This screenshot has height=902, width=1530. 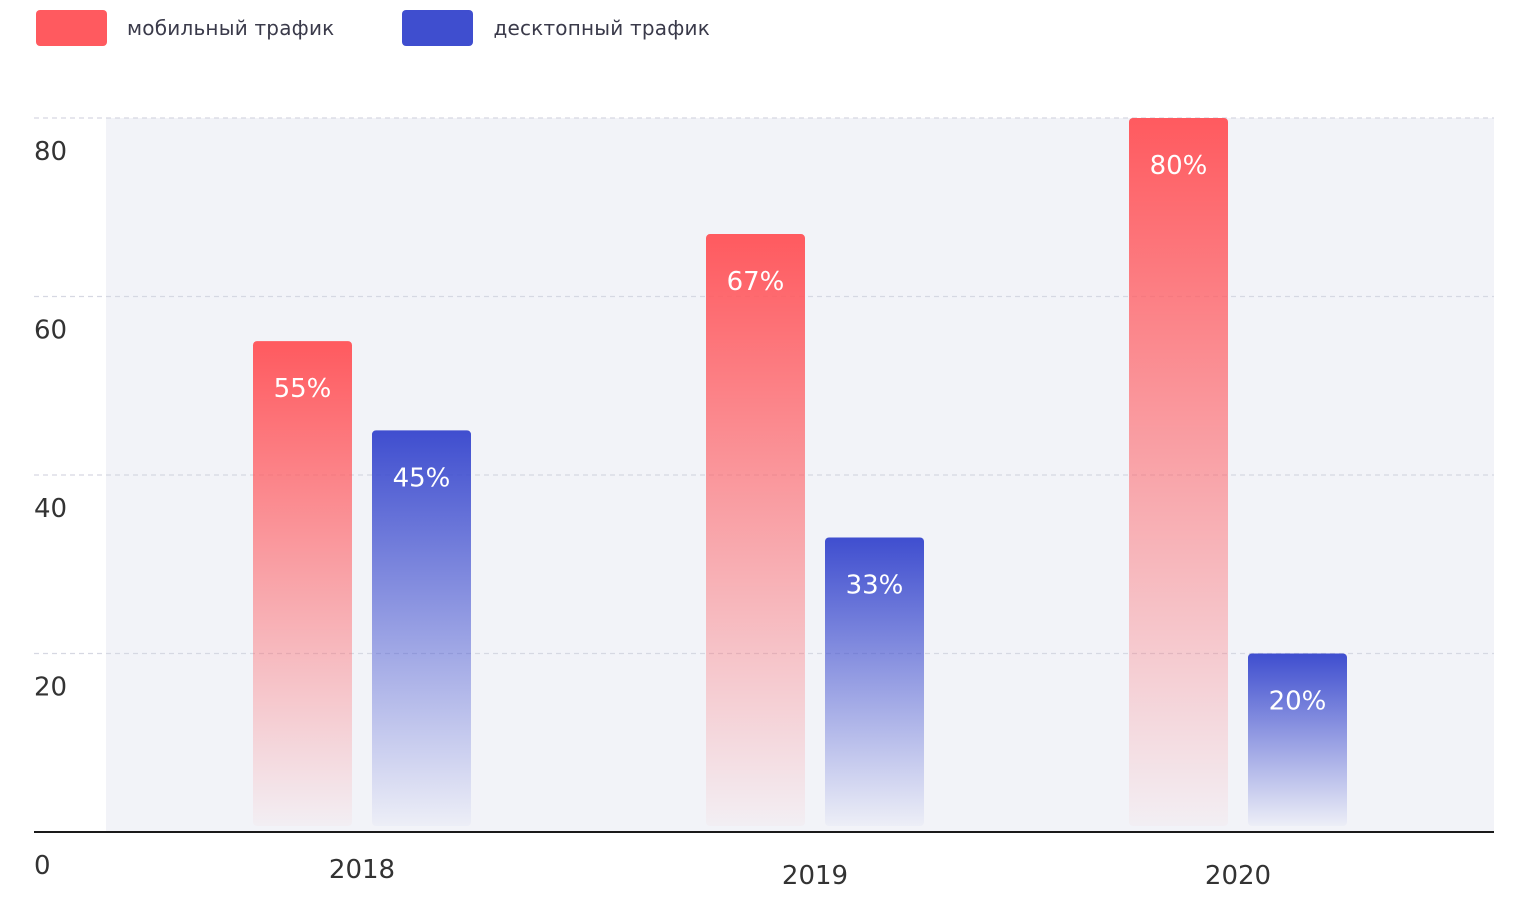 I want to click on y-tick-label: 40, so click(x=50, y=509).